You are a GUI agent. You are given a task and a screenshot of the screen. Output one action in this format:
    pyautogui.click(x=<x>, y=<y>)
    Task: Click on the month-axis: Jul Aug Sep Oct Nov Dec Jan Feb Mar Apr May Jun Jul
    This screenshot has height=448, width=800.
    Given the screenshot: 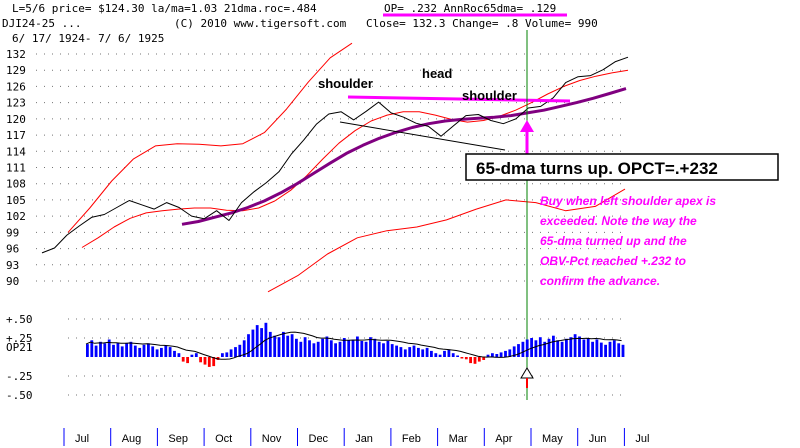 What is the action you would take?
    pyautogui.click(x=356, y=437)
    